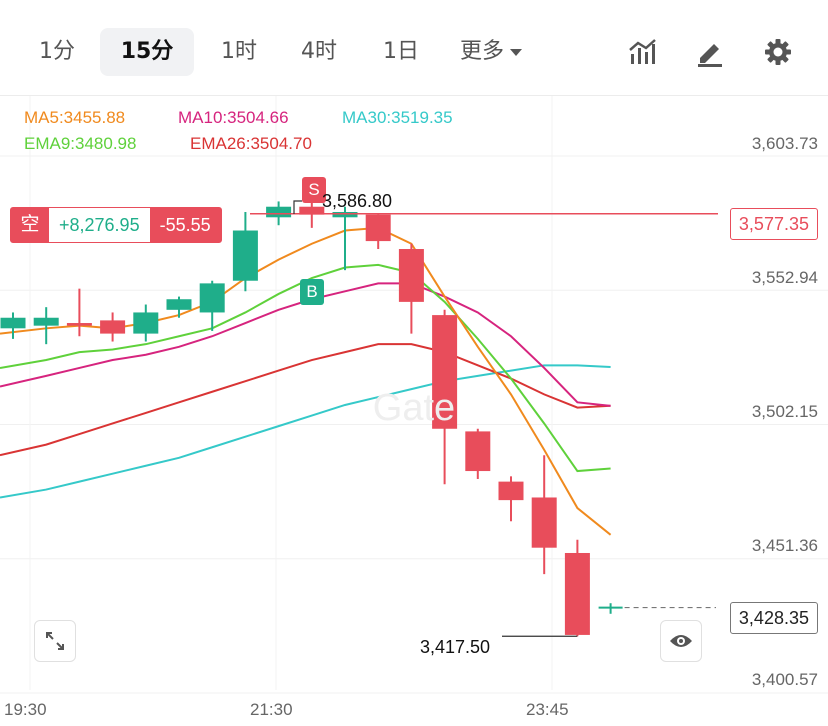  I want to click on draw-pen-icon, so click(710, 52).